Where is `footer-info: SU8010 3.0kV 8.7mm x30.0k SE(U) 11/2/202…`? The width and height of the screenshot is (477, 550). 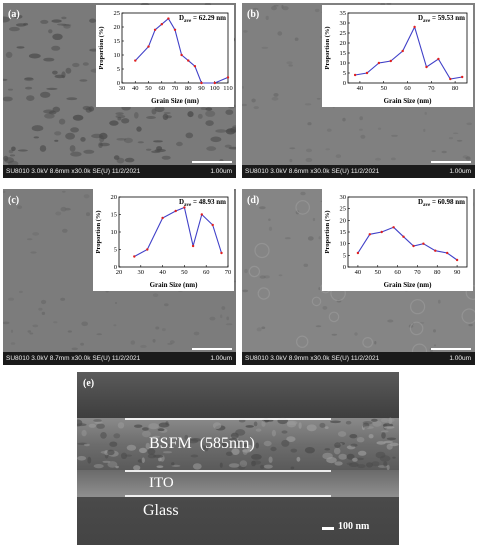
footer-info: SU8010 3.0kV 8.7mm x30.0k SE(U) 11/2/202… is located at coordinates (73, 358).